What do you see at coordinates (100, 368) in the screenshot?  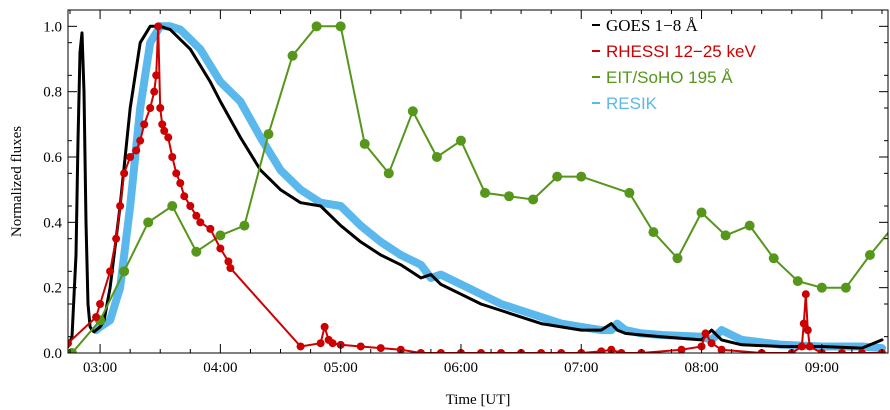 I see `x-tick-label: 03:00` at bounding box center [100, 368].